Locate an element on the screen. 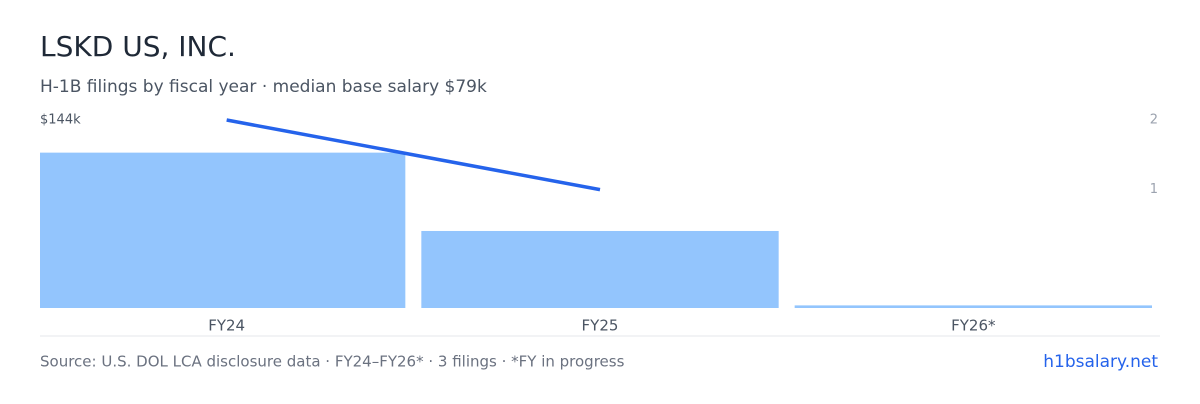  chart-title: LSKD US, INC. is located at coordinates (138, 46).